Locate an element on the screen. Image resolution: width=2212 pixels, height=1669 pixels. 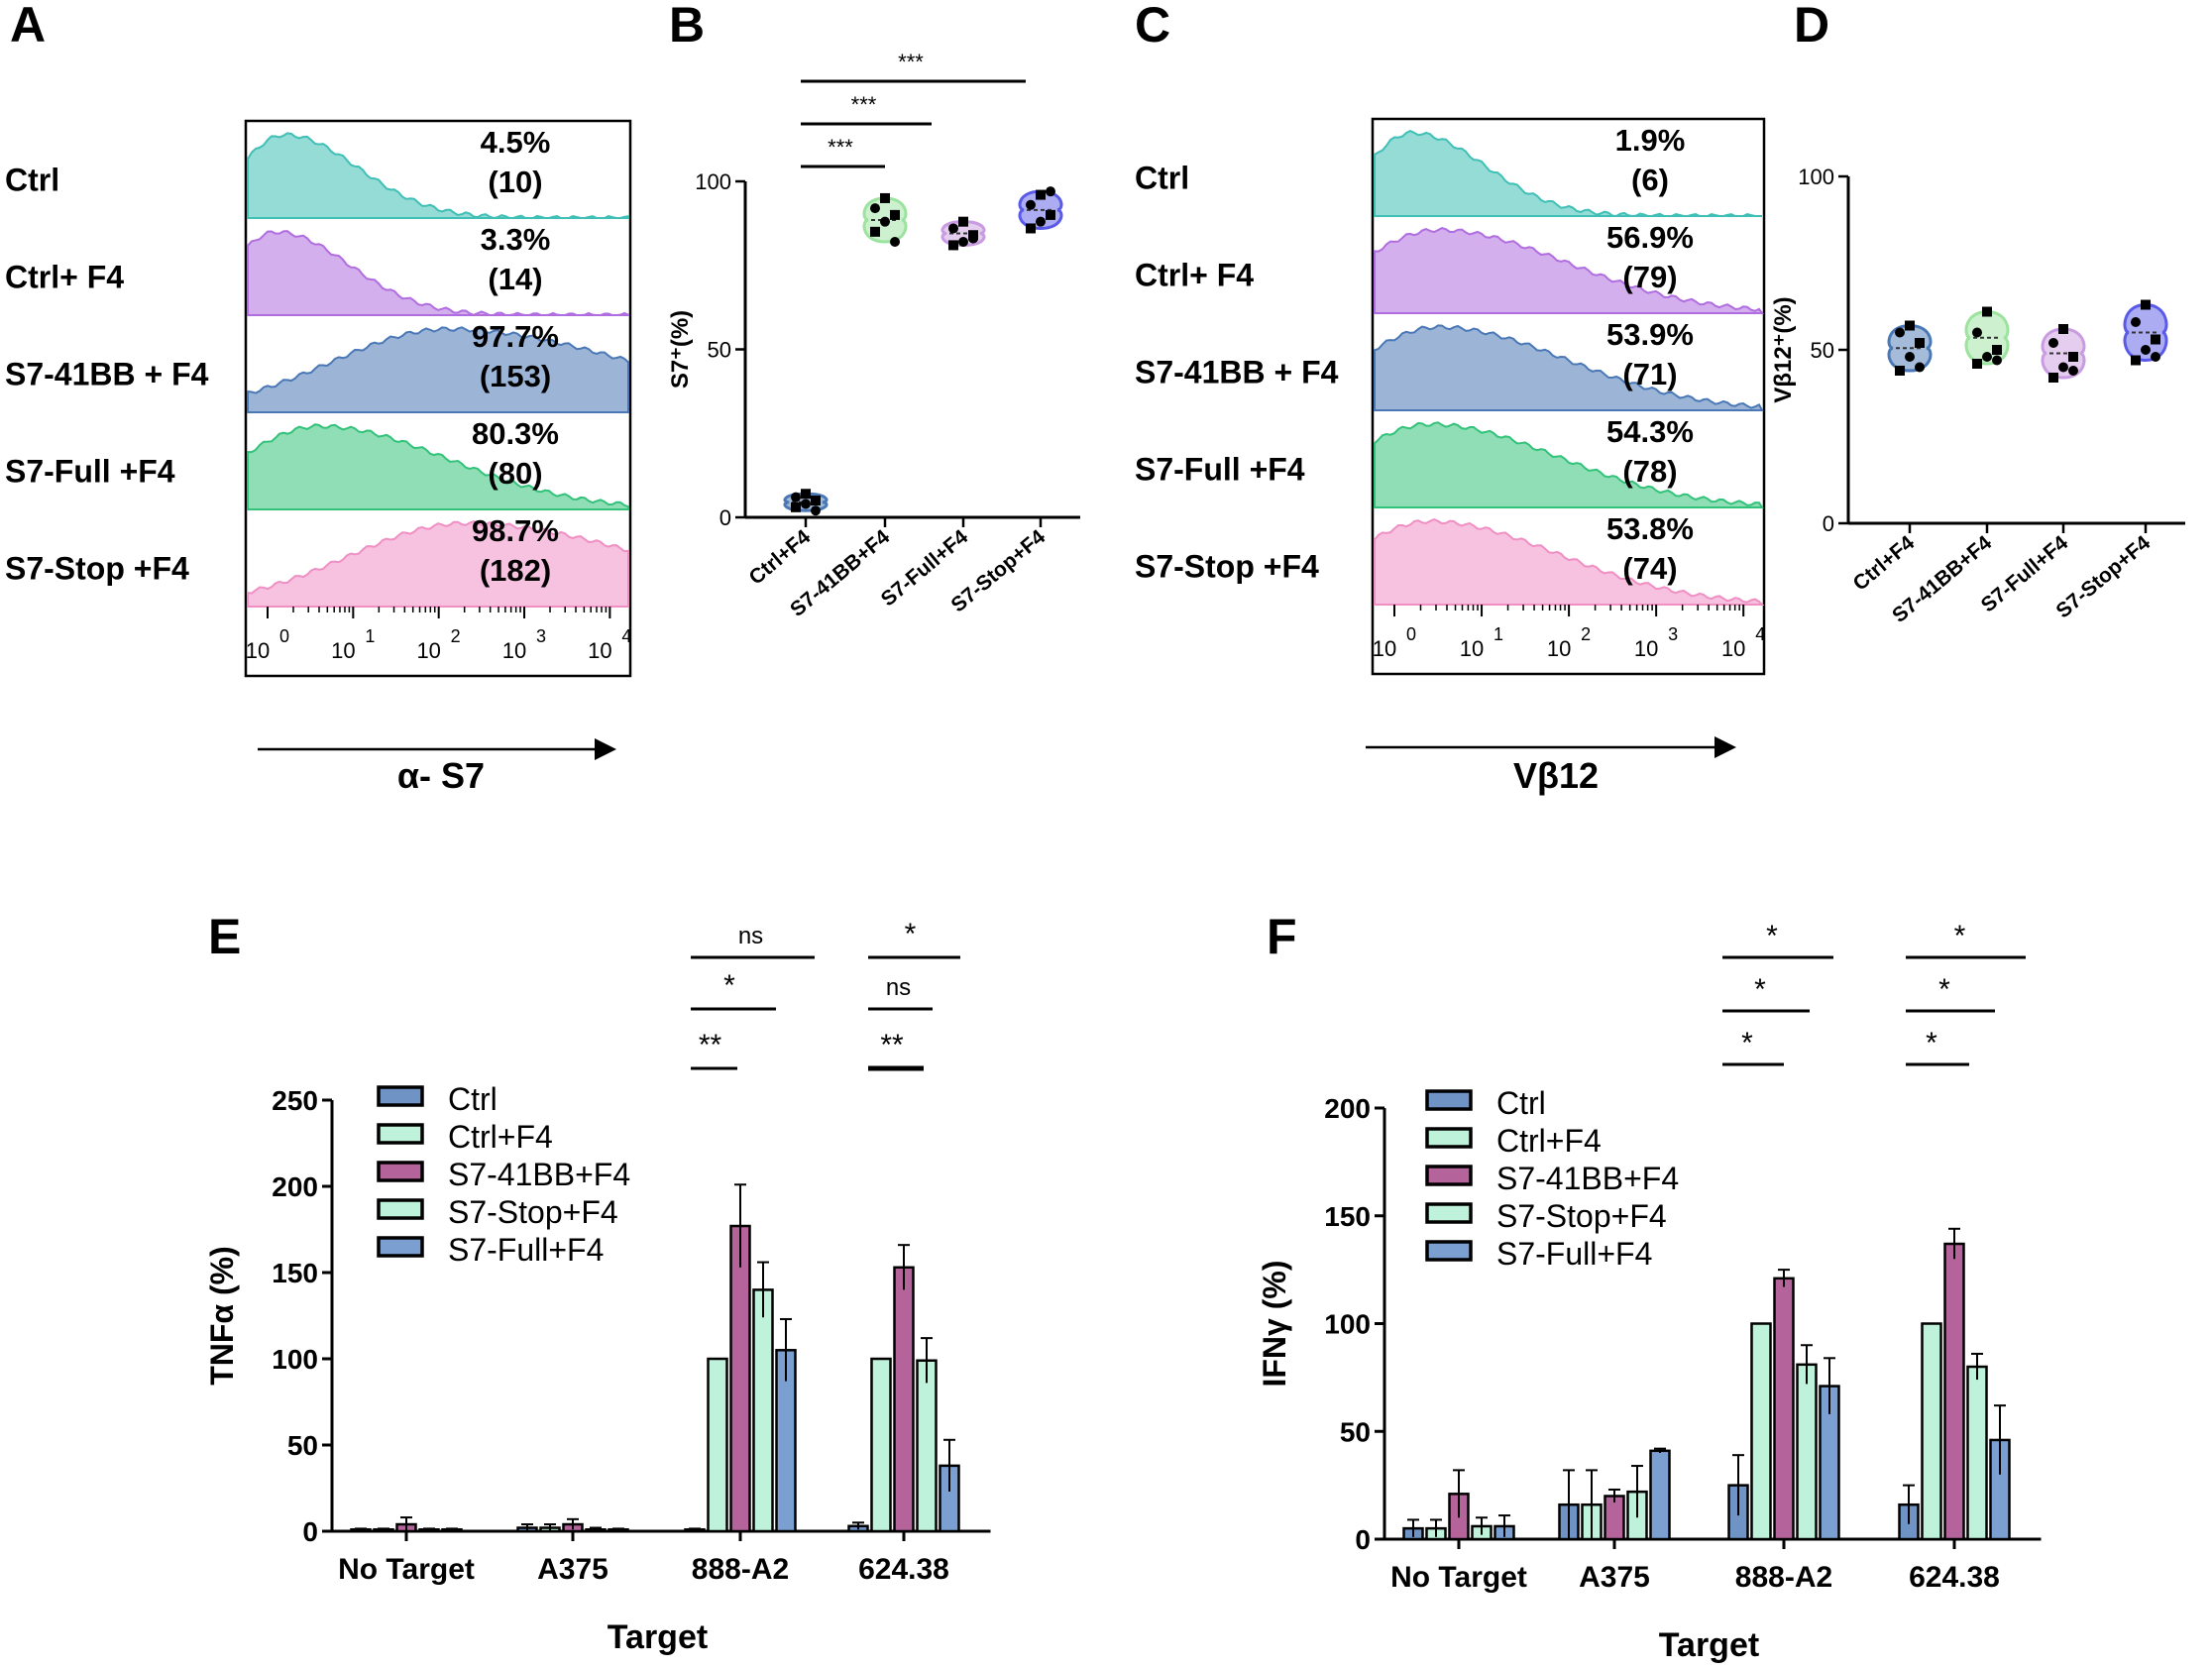
panel-b-ytick-label-1: 50 is located at coordinates (719, 350).